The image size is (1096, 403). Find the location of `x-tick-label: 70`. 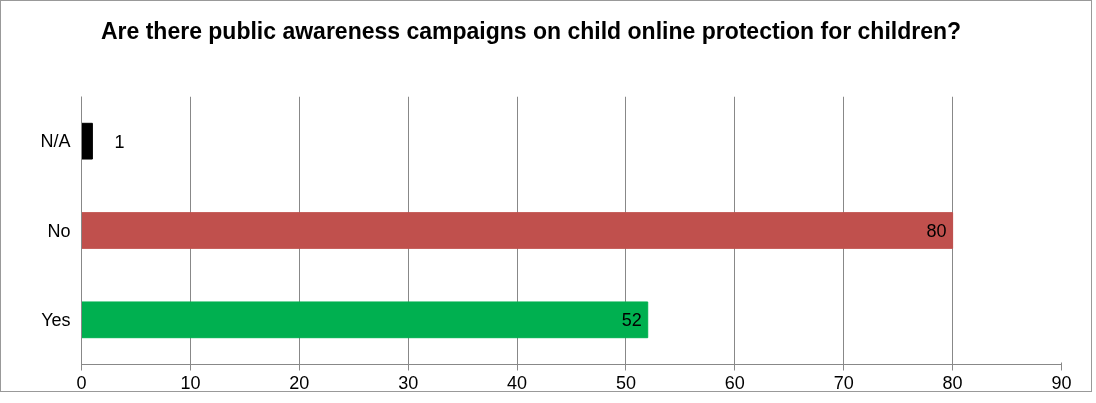

x-tick-label: 70 is located at coordinates (843, 382).